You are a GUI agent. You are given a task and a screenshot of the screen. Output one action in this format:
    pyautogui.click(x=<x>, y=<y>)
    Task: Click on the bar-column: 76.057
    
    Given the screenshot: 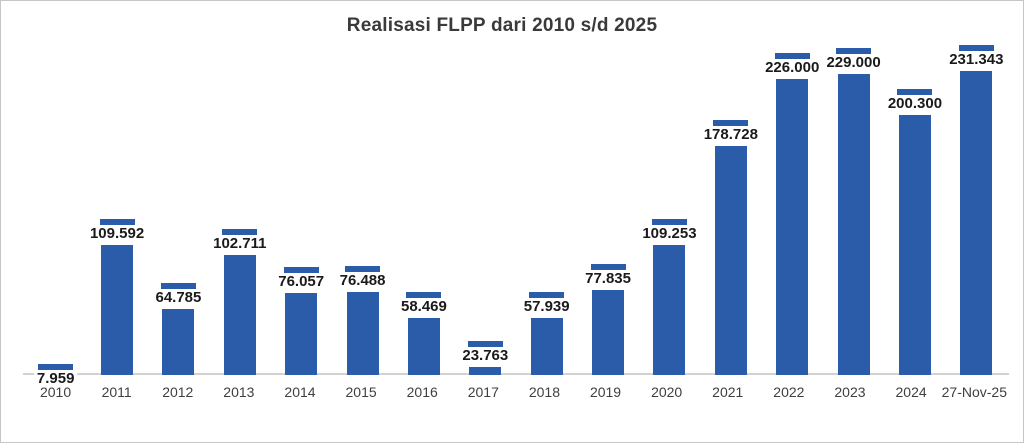 What is the action you would take?
    pyautogui.click(x=301, y=210)
    